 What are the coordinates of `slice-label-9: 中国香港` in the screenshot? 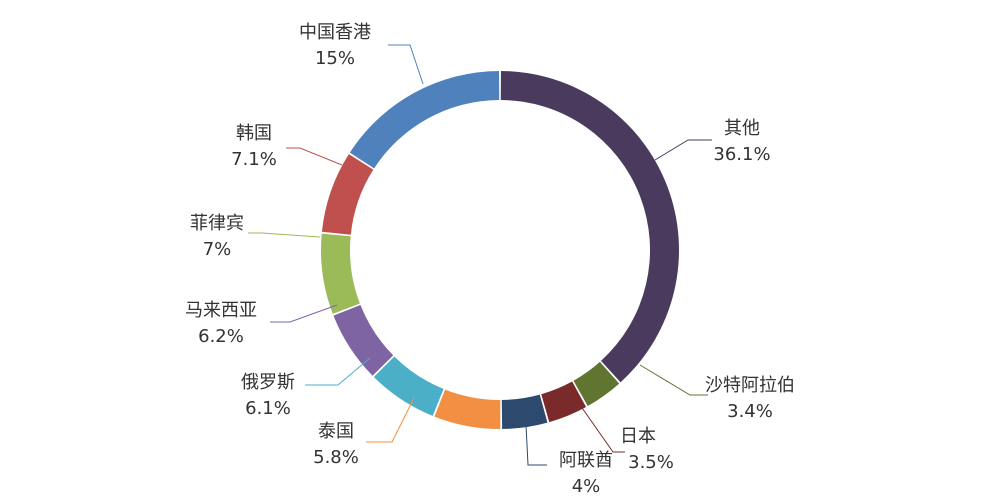 It's located at (335, 32).